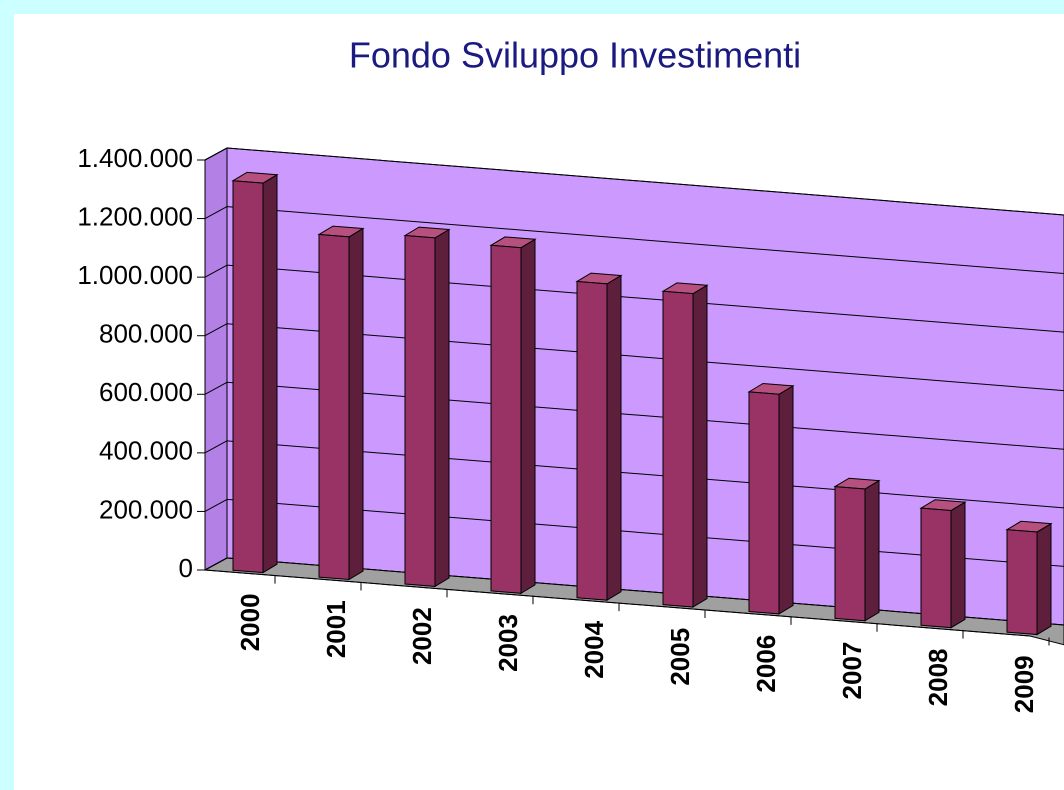 This screenshot has height=790, width=1064. Describe the element at coordinates (250, 622) in the screenshot. I see `x-tick-label: 2000` at that location.